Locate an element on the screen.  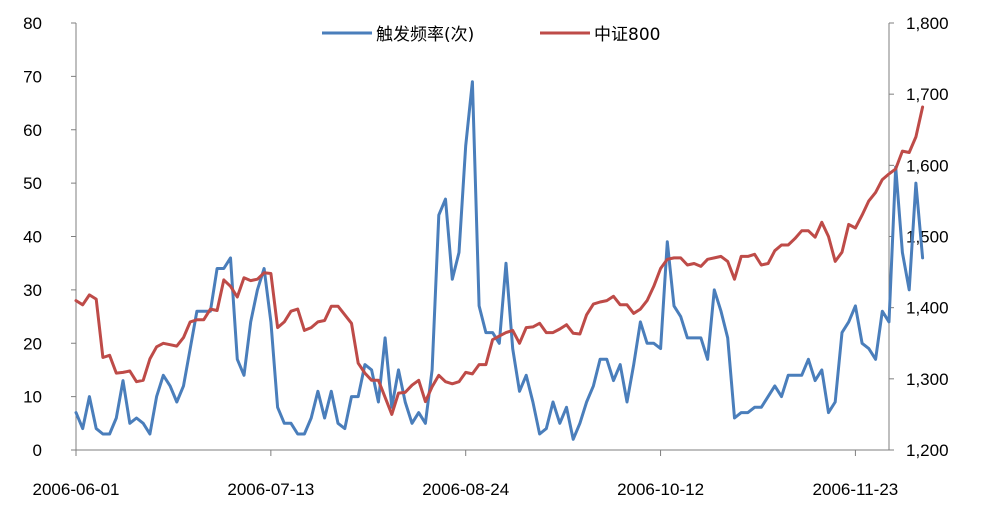
y-left-tick-label: 70 is located at coordinates (32, 76).